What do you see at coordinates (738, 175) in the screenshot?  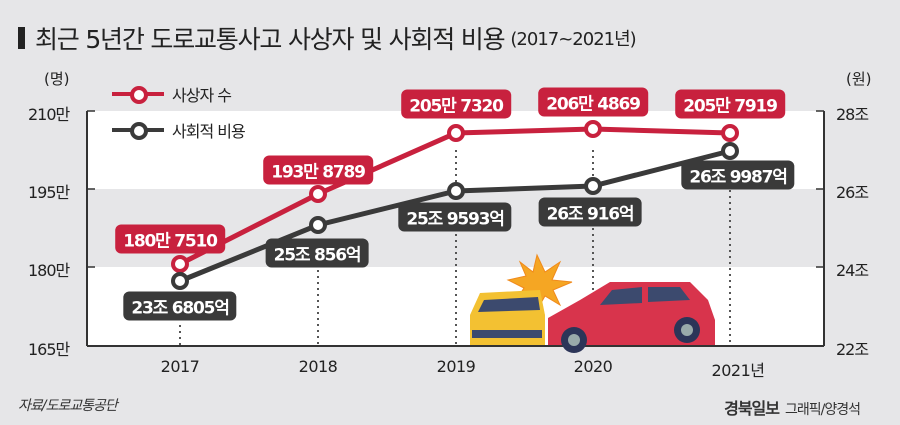 I see `cost-label-2021: 26조 9987억` at bounding box center [738, 175].